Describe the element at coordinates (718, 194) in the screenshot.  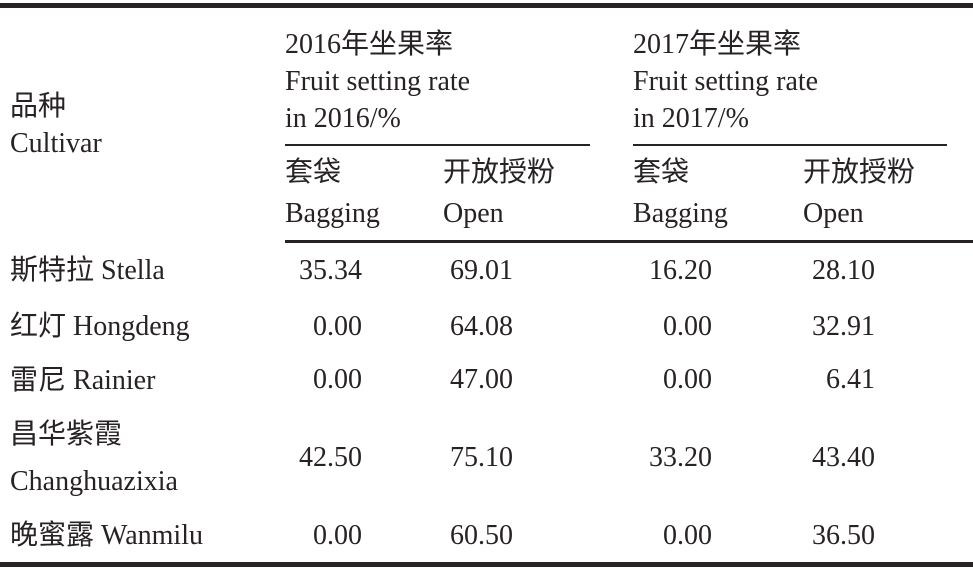
I see `subheader-2017-bagging: 套袋 Bagging` at that location.